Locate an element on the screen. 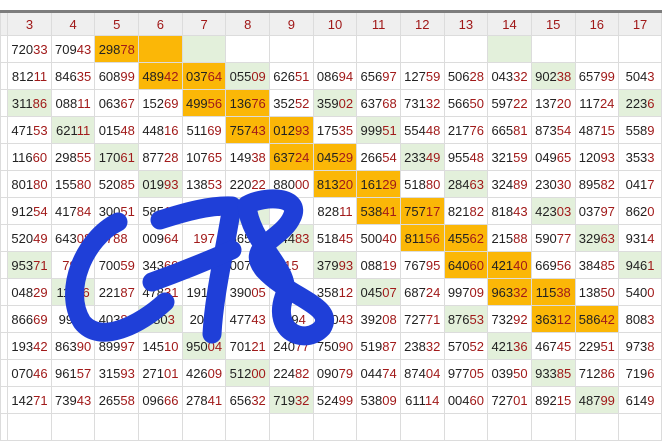  grid-cell: 31593 is located at coordinates (117, 373).